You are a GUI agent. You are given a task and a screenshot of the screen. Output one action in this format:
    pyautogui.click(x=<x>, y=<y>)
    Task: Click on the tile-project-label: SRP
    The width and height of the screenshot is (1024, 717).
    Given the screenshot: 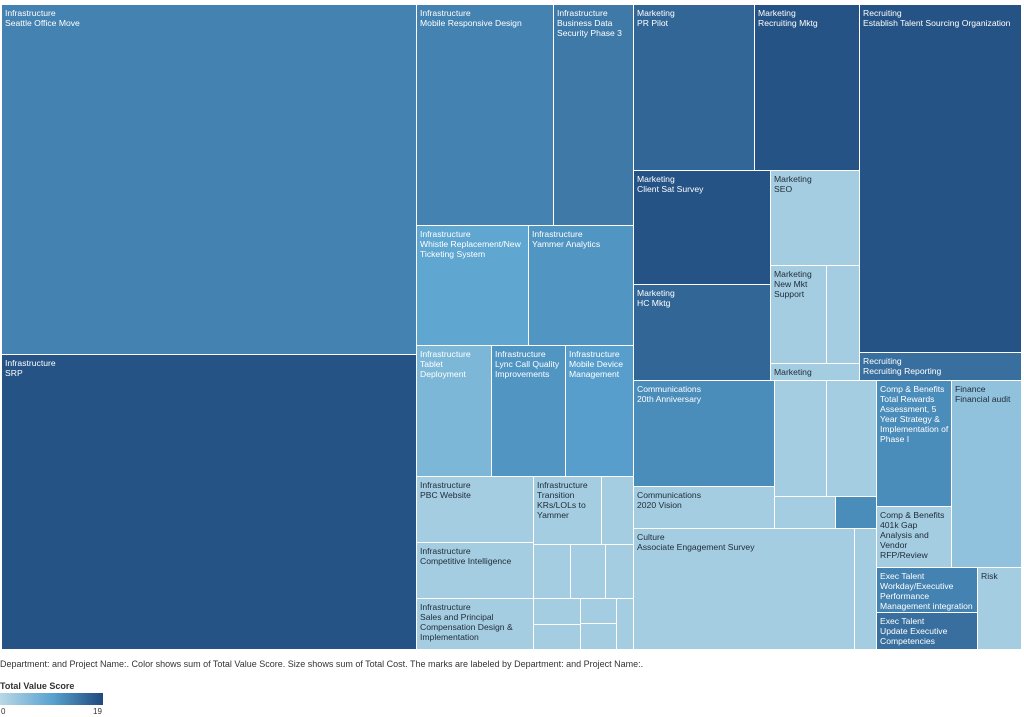 What is the action you would take?
    pyautogui.click(x=14, y=373)
    